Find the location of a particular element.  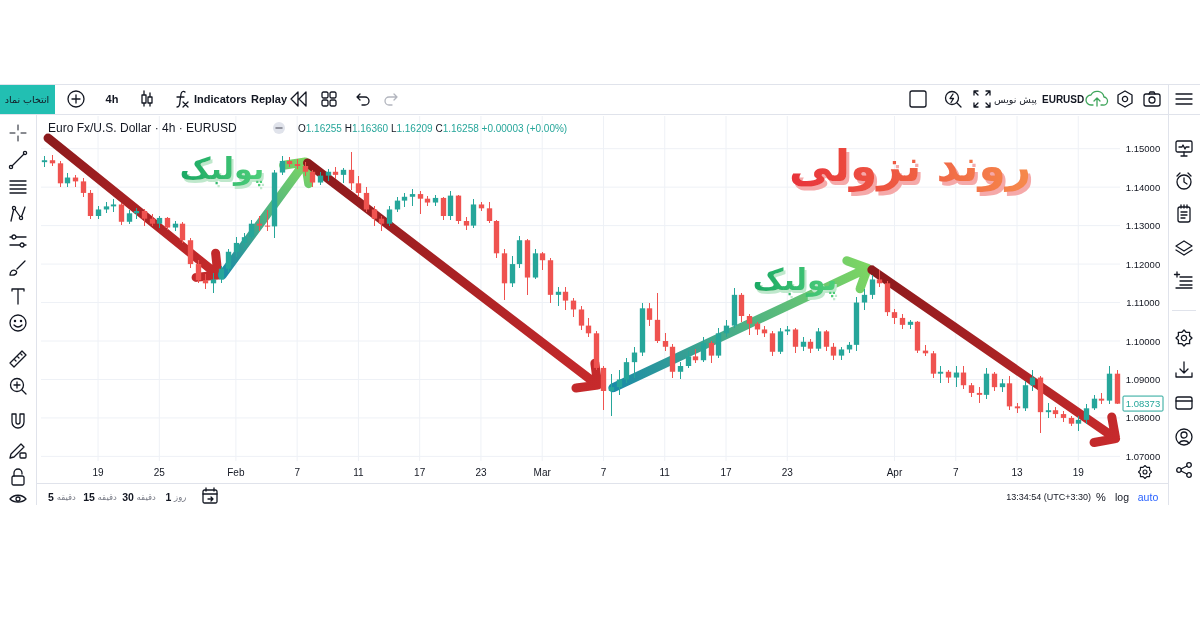

y-tick-label: 1.11000 is located at coordinates (1143, 303).